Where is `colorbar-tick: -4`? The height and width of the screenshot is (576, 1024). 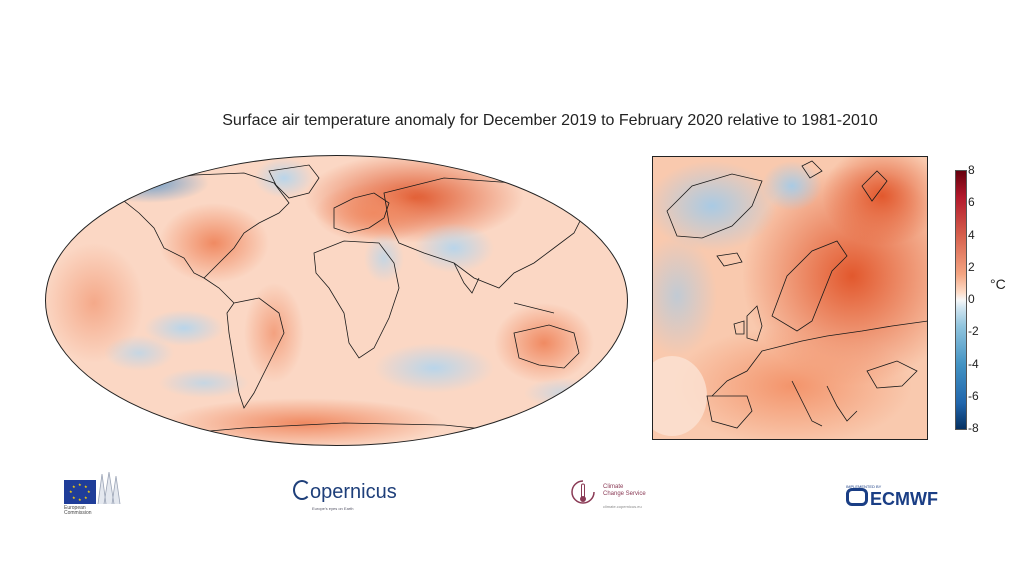 colorbar-tick: -4 is located at coordinates (973, 363).